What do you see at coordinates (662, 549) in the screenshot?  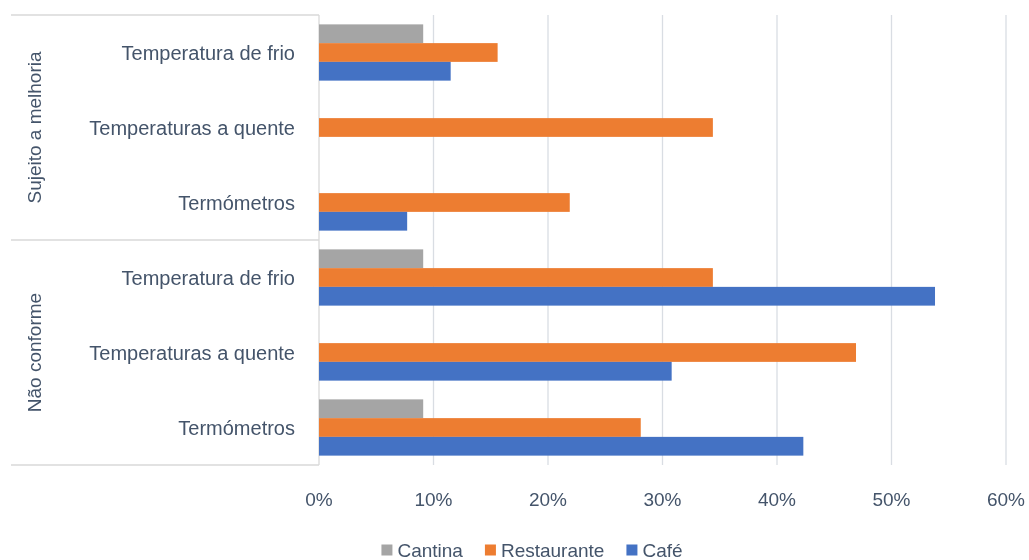 I see `legend-label: Café` at bounding box center [662, 549].